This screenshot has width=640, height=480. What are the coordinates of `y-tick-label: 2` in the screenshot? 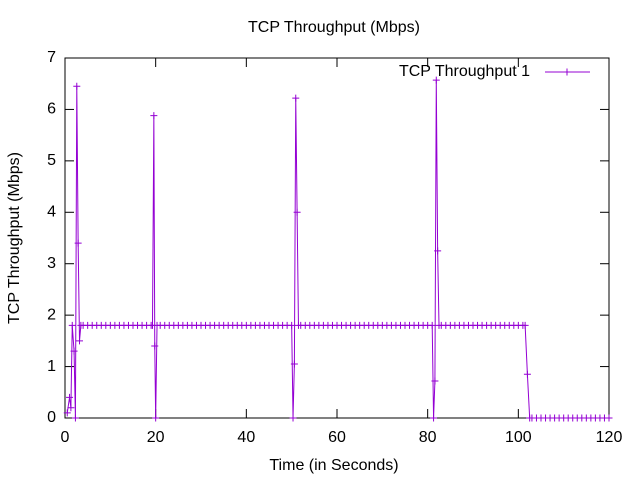 It's located at (51, 314).